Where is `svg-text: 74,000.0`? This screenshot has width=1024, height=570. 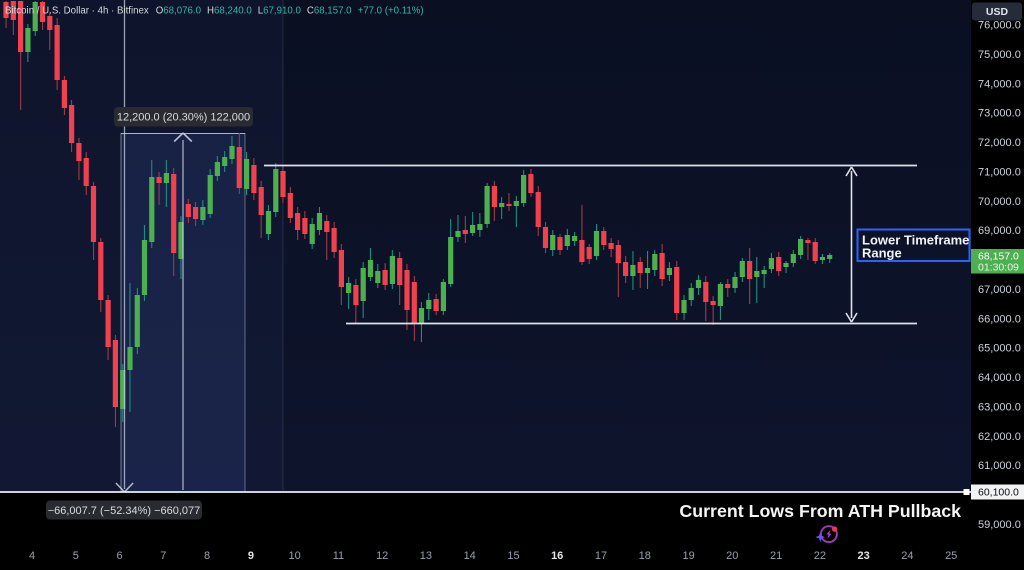 svg-text: 74,000.0 is located at coordinates (999, 84).